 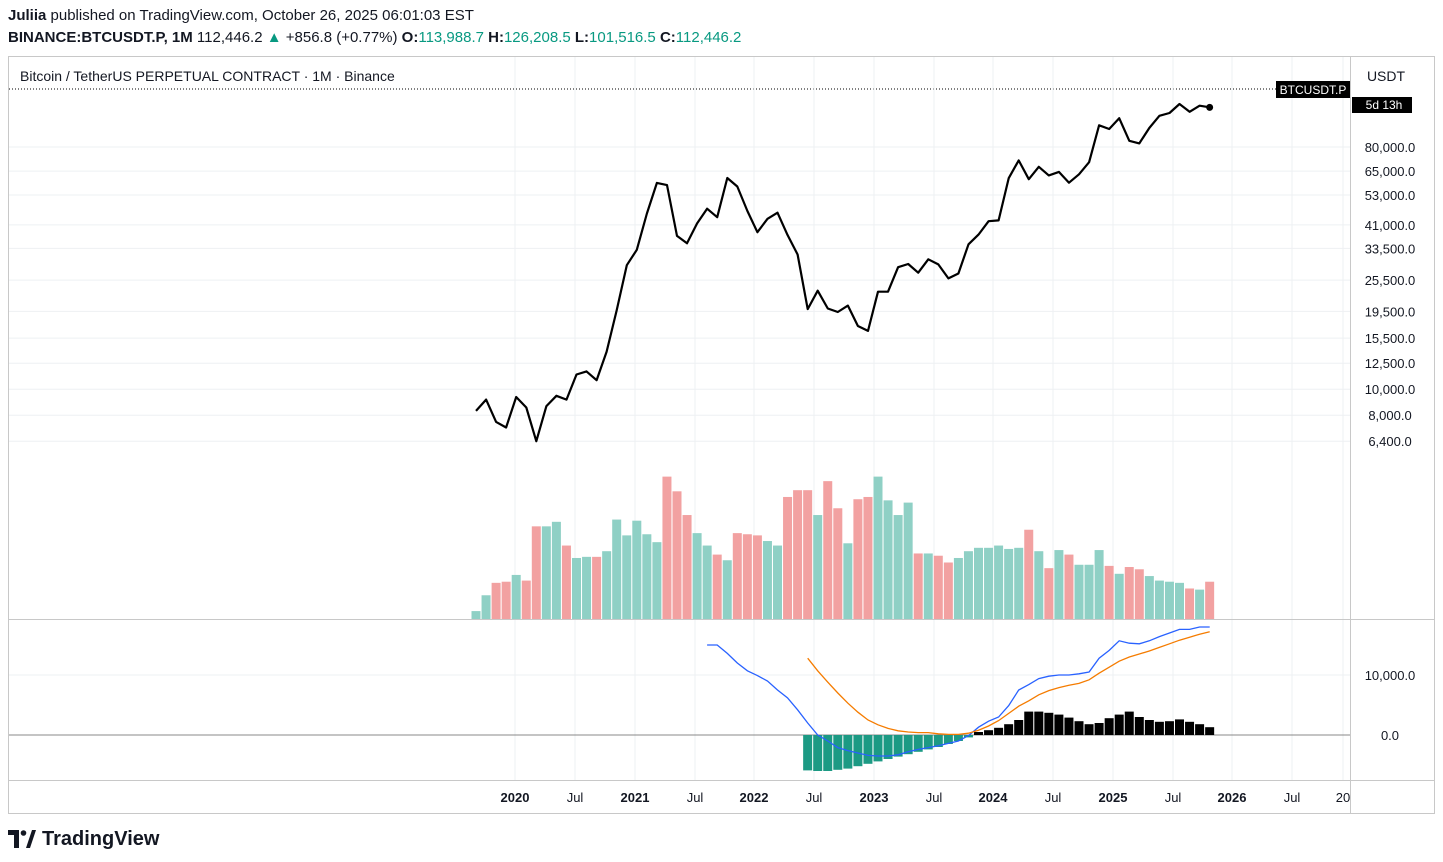 I want to click on countdown-text: 5d 13h, so click(x=1384, y=105).